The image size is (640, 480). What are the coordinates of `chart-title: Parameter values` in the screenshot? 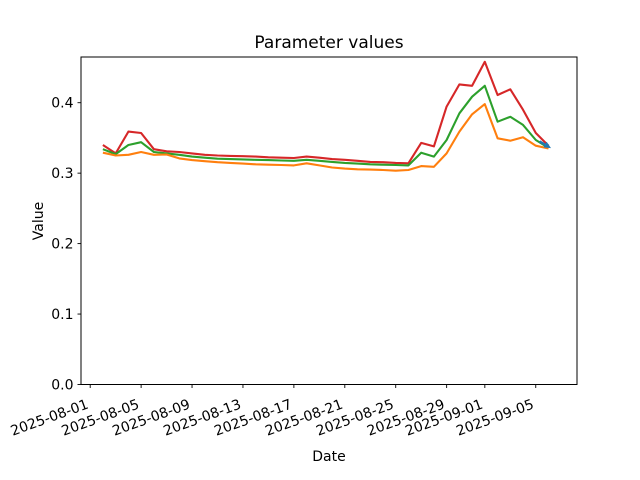 It's located at (328, 43).